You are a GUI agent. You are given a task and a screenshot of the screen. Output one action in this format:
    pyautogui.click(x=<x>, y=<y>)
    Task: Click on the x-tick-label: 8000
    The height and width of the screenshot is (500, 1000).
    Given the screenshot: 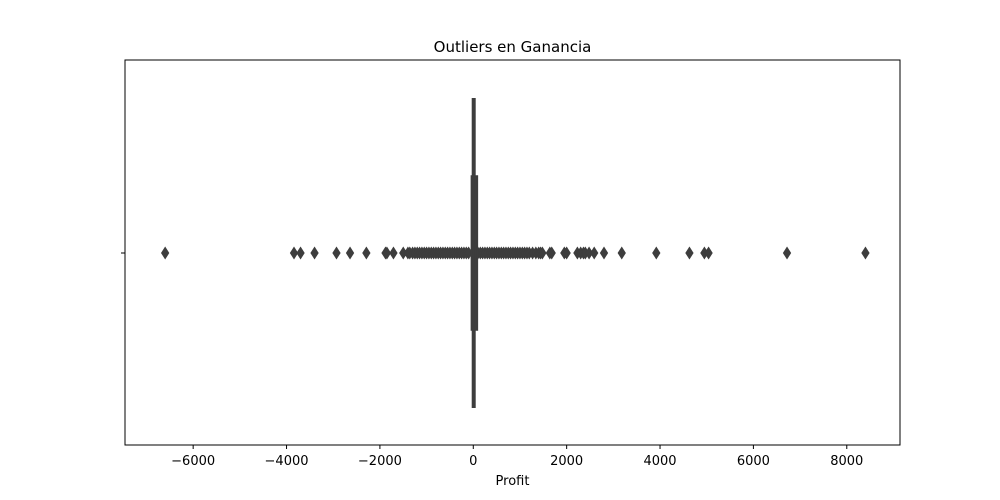 What is the action you would take?
    pyautogui.click(x=846, y=461)
    